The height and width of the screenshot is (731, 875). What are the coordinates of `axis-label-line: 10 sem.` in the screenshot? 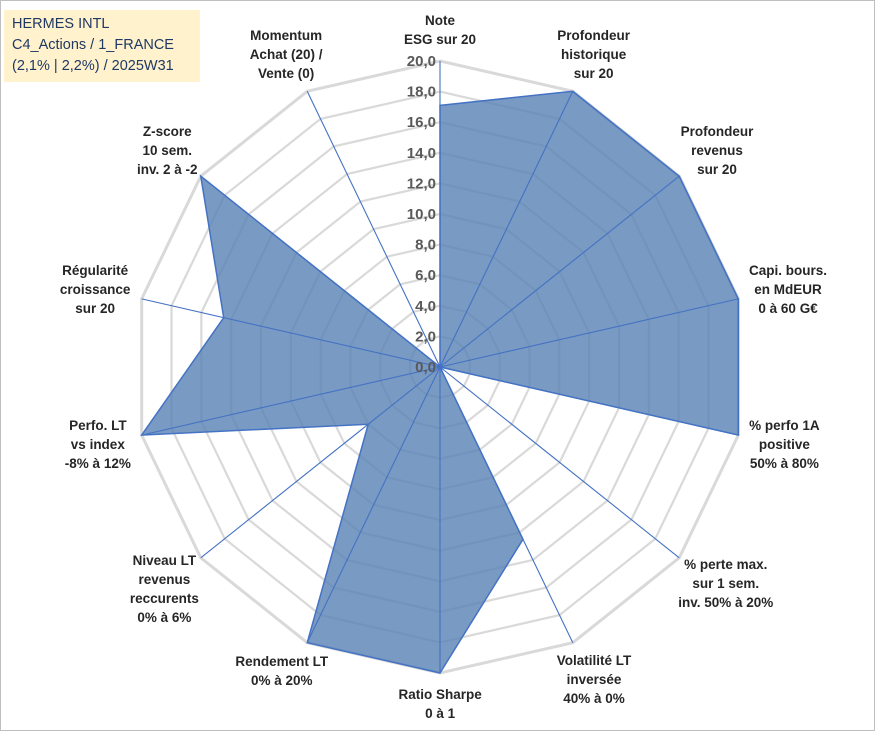 It's located at (167, 151).